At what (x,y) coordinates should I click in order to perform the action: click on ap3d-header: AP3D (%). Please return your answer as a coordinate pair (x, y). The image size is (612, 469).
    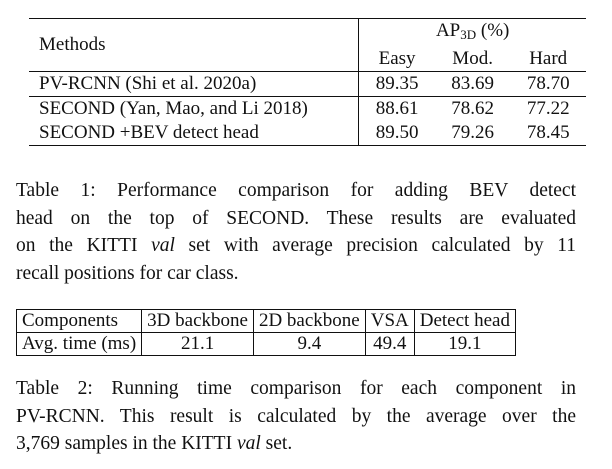
    Looking at the image, I should click on (472, 32).